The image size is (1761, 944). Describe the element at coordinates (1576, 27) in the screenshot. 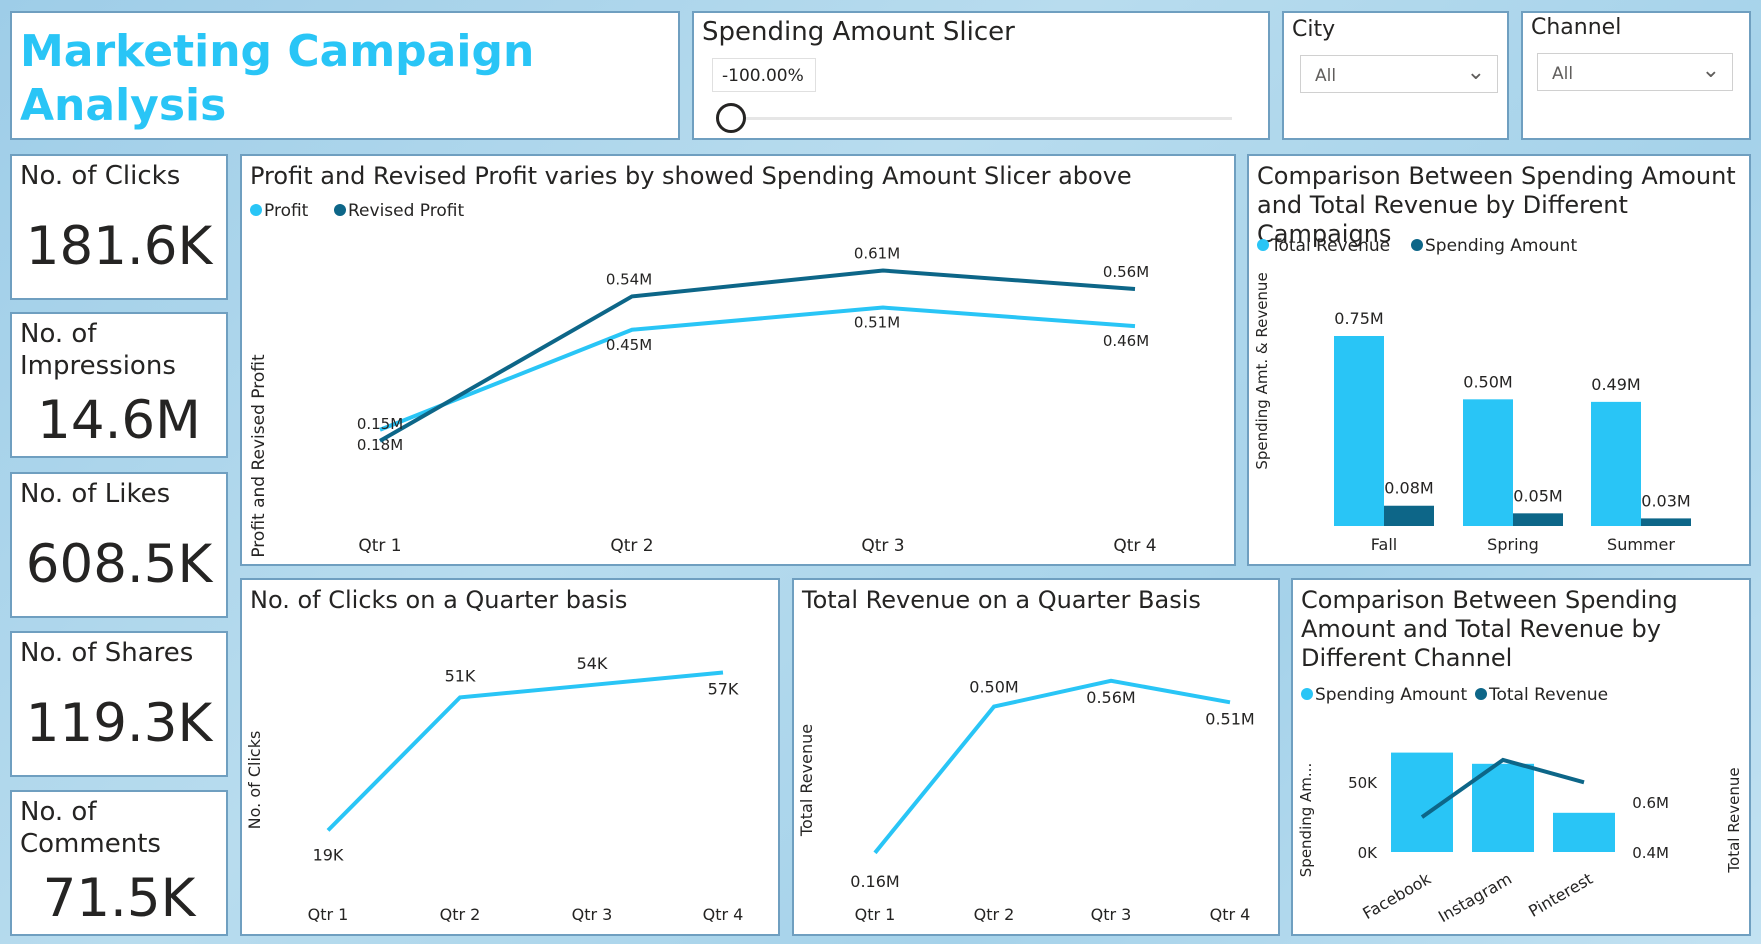

I see `channel-label: Channel` at that location.